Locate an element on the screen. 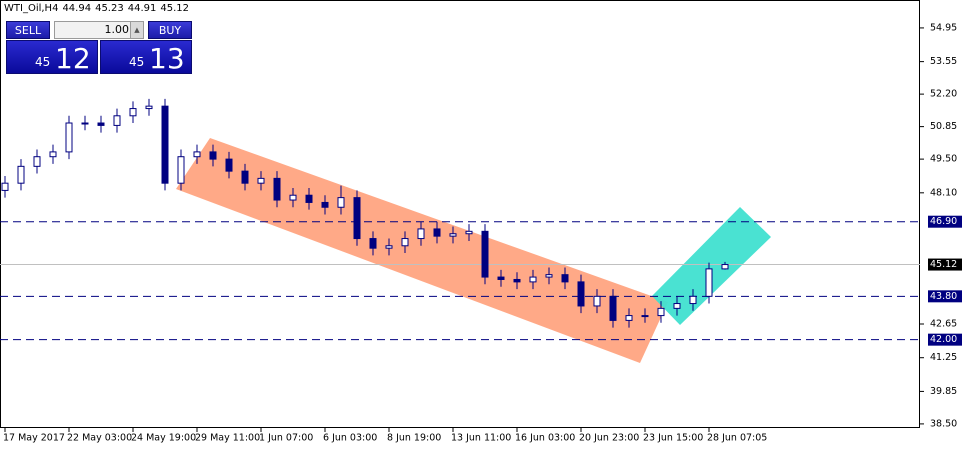 This screenshot has width=966, height=449. x-tick-label: 1 Jun 07:00 is located at coordinates (286, 438).